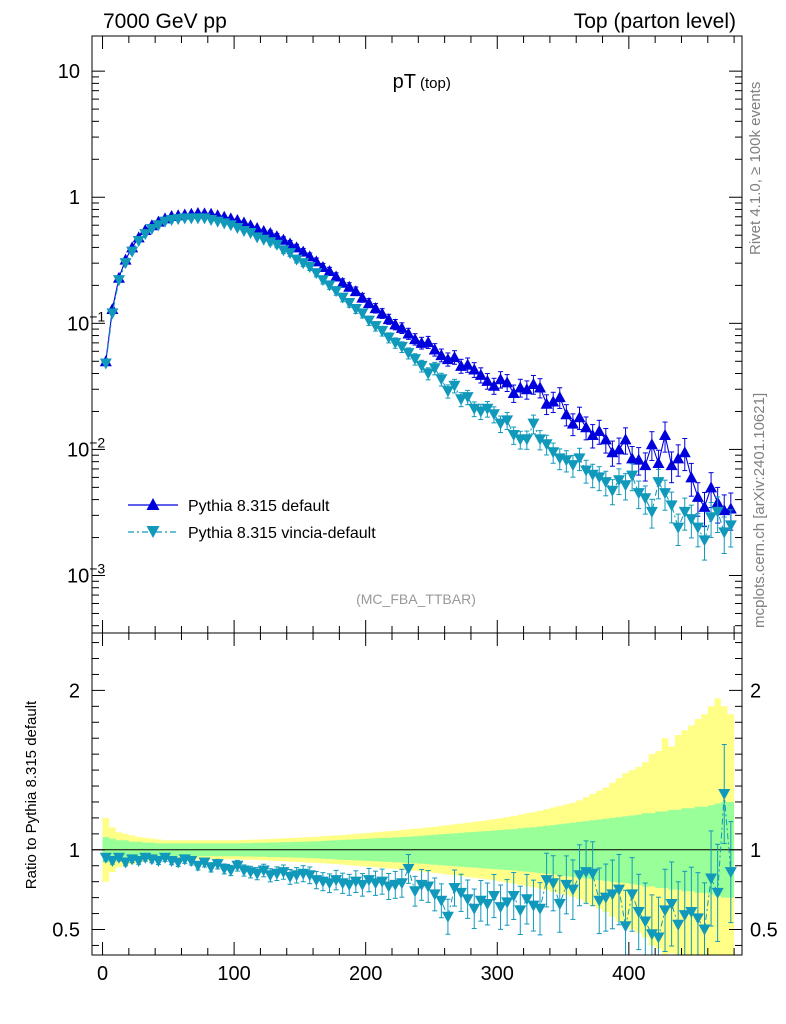  What do you see at coordinates (497, 974) in the screenshot?
I see `x-tick-label: 300` at bounding box center [497, 974].